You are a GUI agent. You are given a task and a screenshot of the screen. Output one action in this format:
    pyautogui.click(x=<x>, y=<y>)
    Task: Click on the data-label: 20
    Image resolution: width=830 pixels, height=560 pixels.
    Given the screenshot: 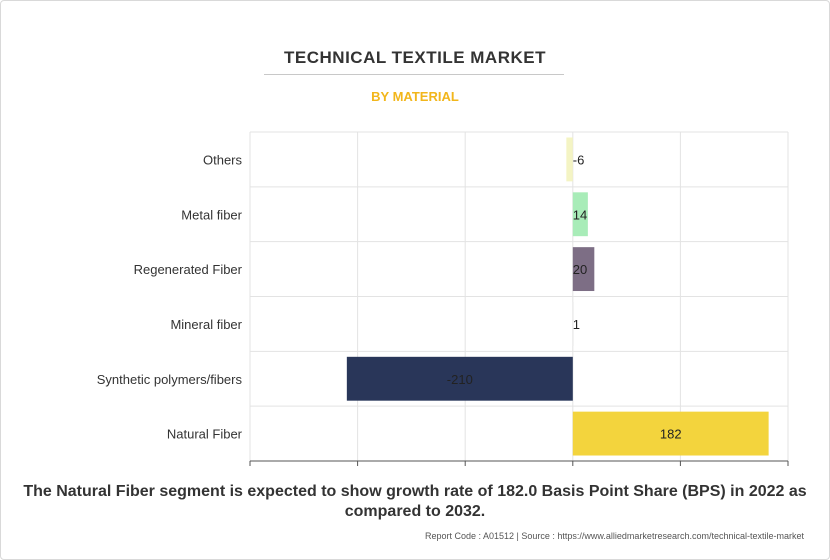 What is the action you would take?
    pyautogui.click(x=580, y=269)
    